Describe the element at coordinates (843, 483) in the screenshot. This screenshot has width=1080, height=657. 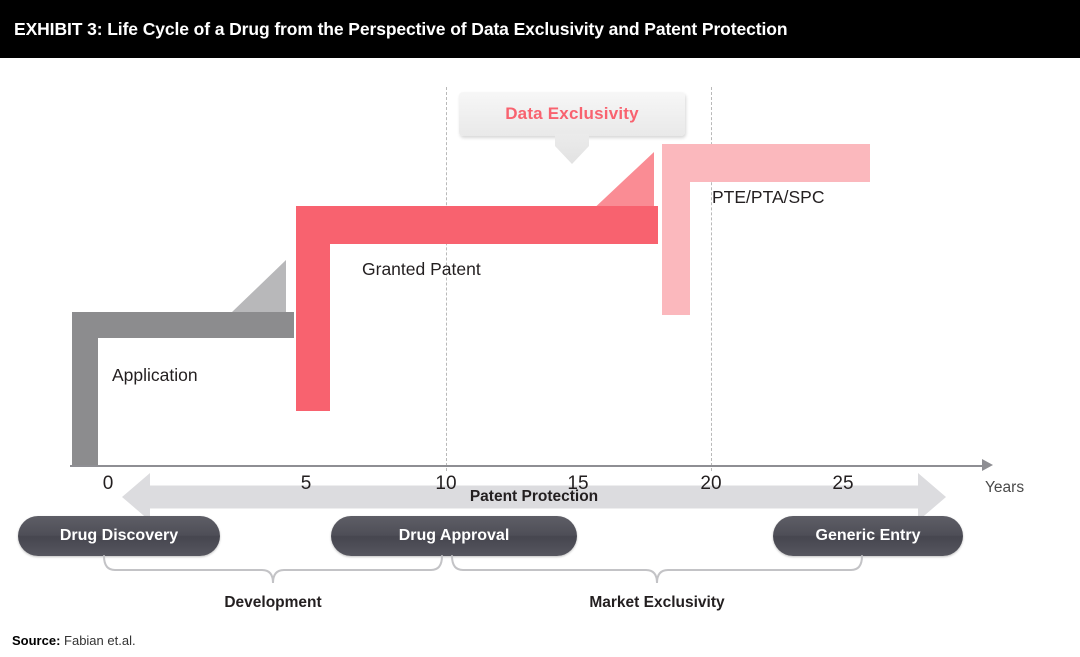
I see `axis-tick-25: 25` at that location.